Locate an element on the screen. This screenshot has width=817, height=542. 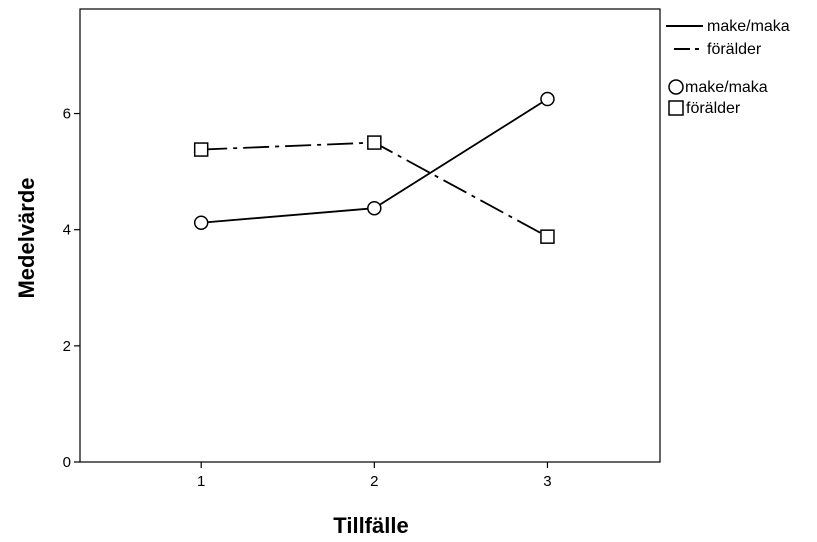
y-tick-label: 6 is located at coordinates (67, 114).